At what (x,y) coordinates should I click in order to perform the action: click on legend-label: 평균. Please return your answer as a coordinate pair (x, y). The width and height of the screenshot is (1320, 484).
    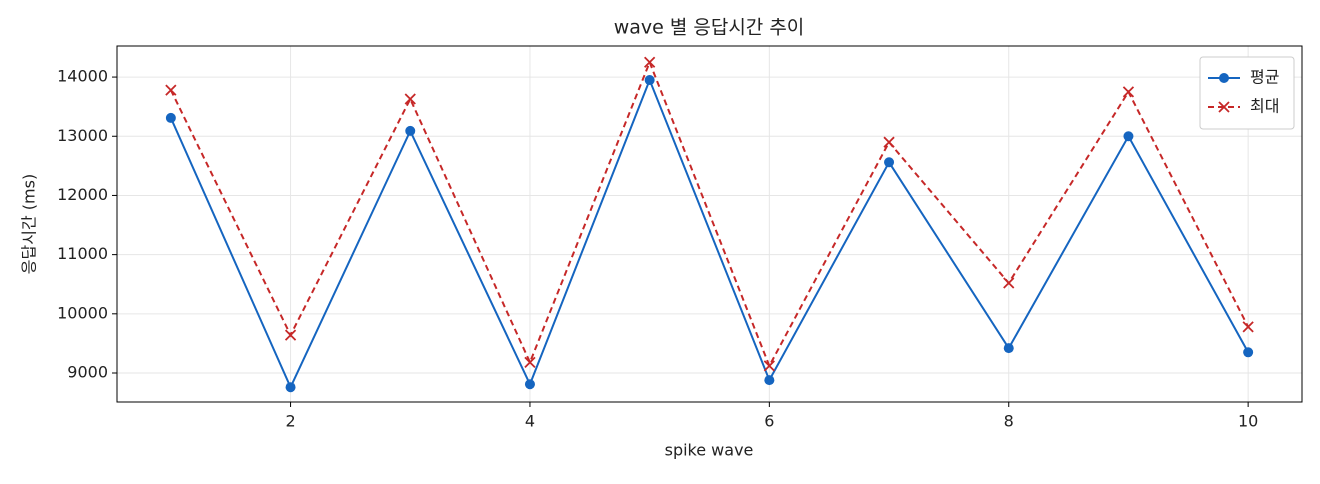
    Looking at the image, I should click on (1264, 77).